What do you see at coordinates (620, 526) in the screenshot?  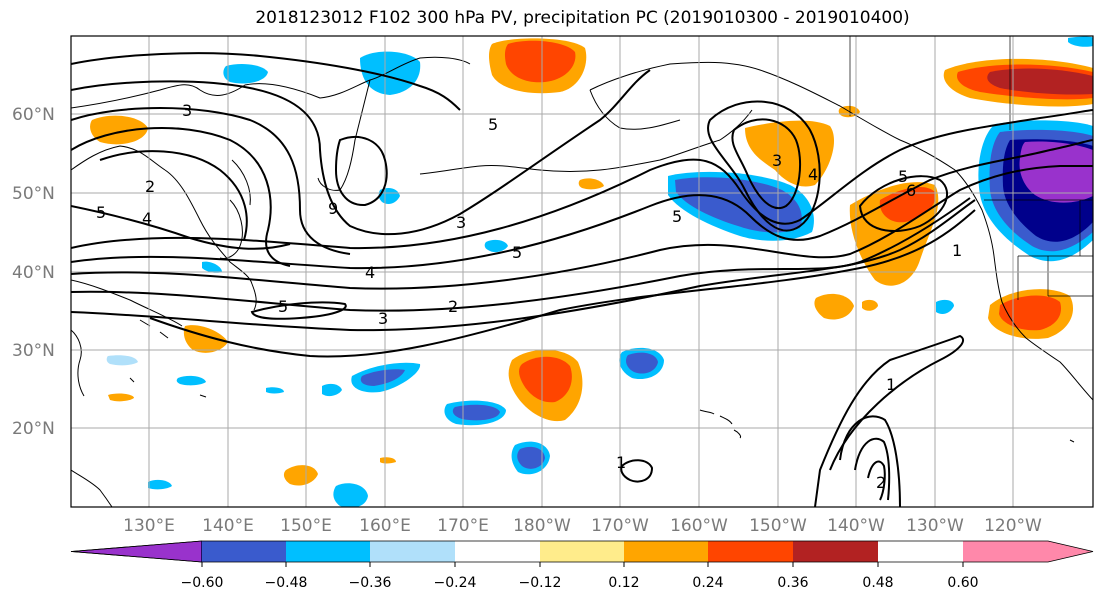 I see `lon-label: 170°W` at bounding box center [620, 526].